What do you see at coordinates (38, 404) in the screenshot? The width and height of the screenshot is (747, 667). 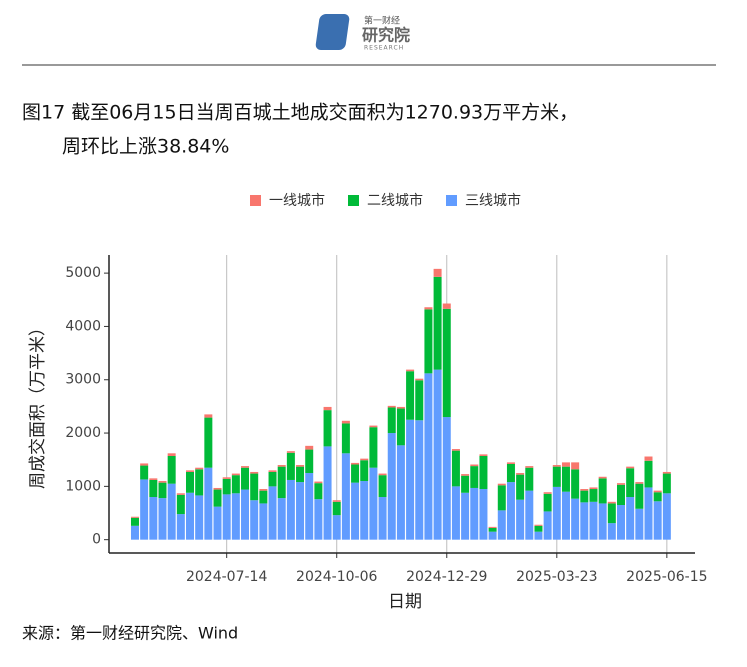 I see `y-axis-label: 周成交面积（万平米）` at bounding box center [38, 404].